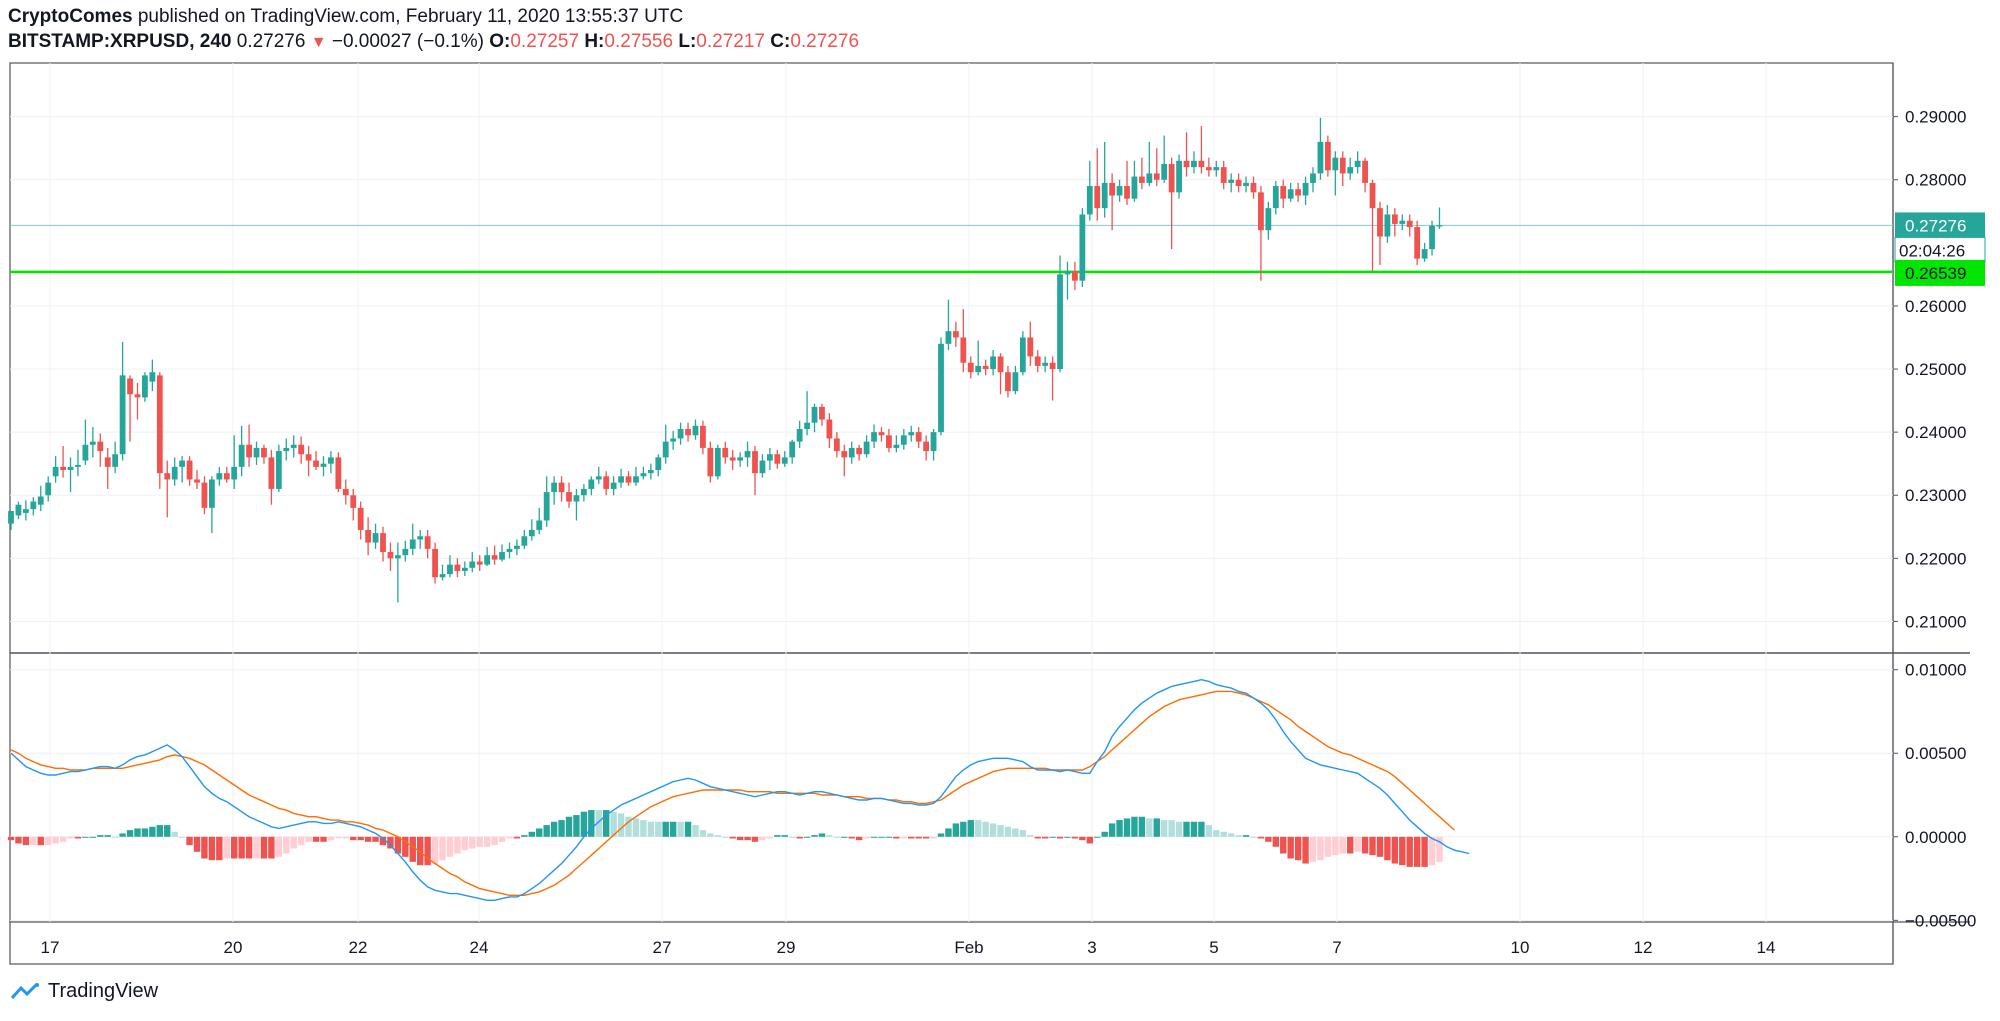  I want to click on time-tick-label: 17, so click(50, 947).